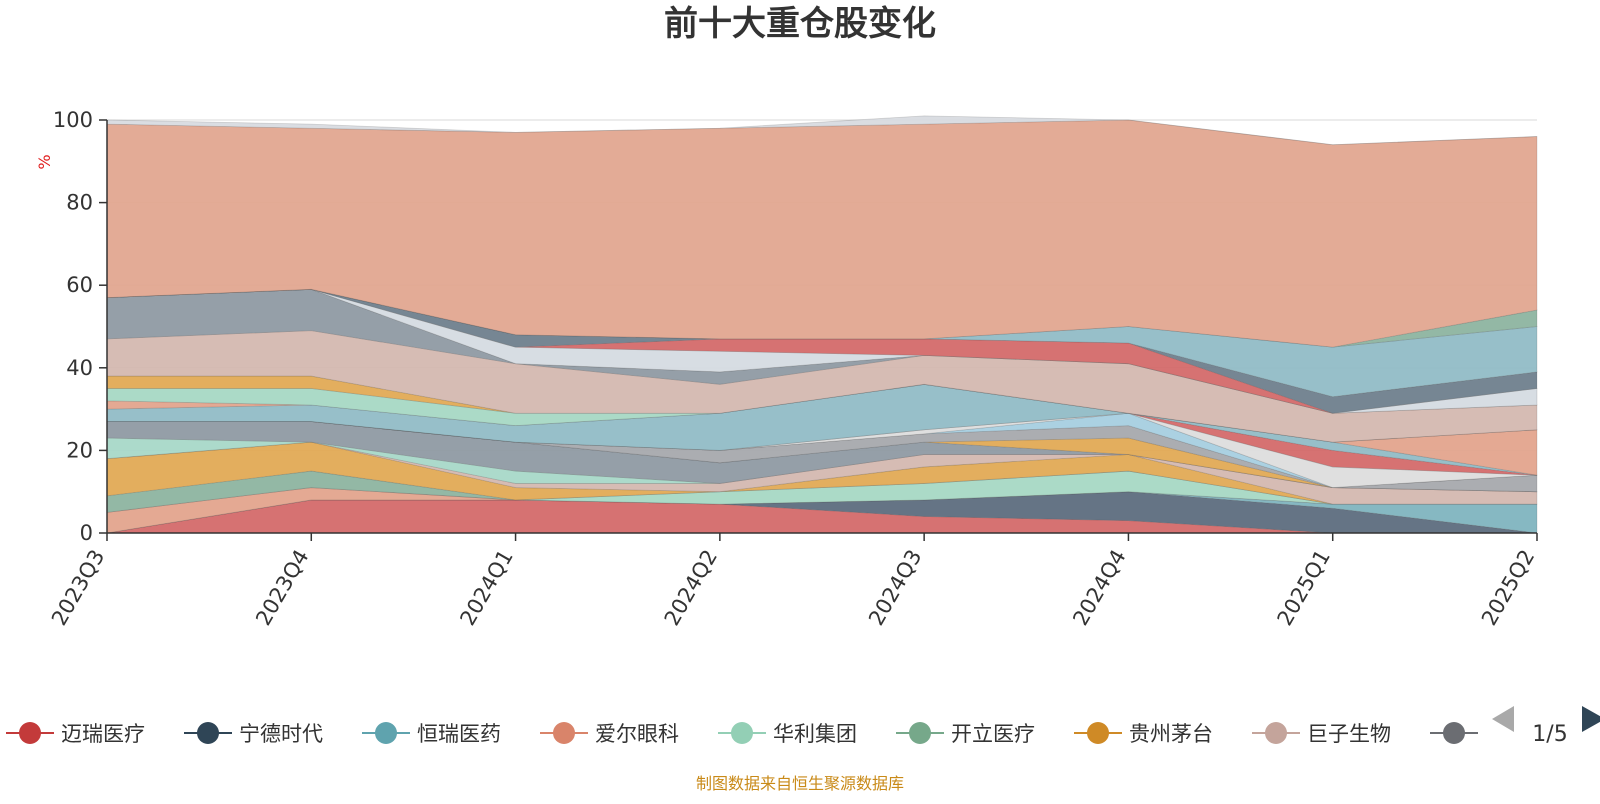 The height and width of the screenshot is (804, 1600). What do you see at coordinates (1549, 734) in the screenshot?
I see `legend-page-indicator: 1/5` at bounding box center [1549, 734].